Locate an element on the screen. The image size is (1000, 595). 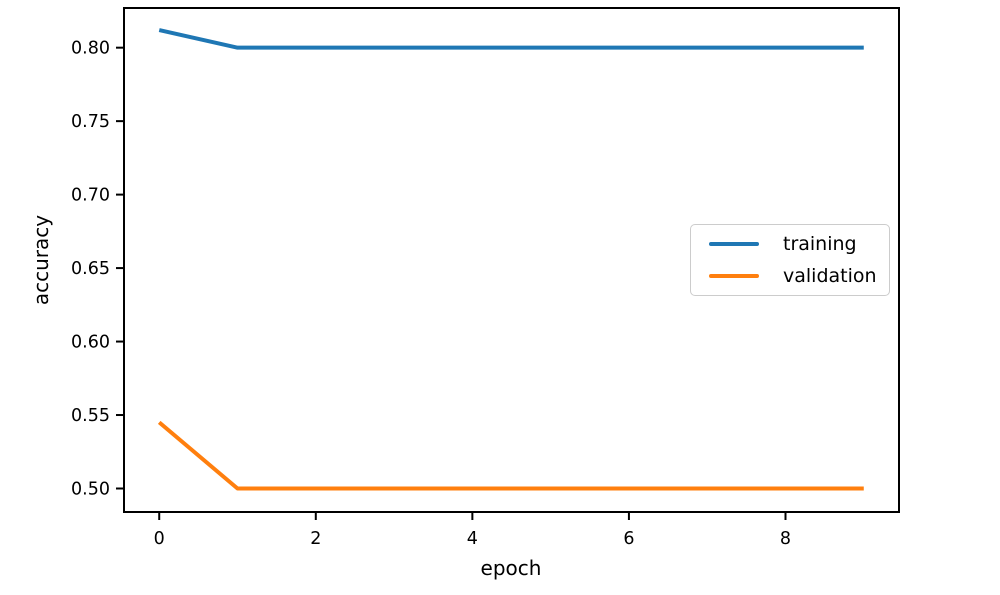
legend-item-validation: validation is located at coordinates (790, 276).